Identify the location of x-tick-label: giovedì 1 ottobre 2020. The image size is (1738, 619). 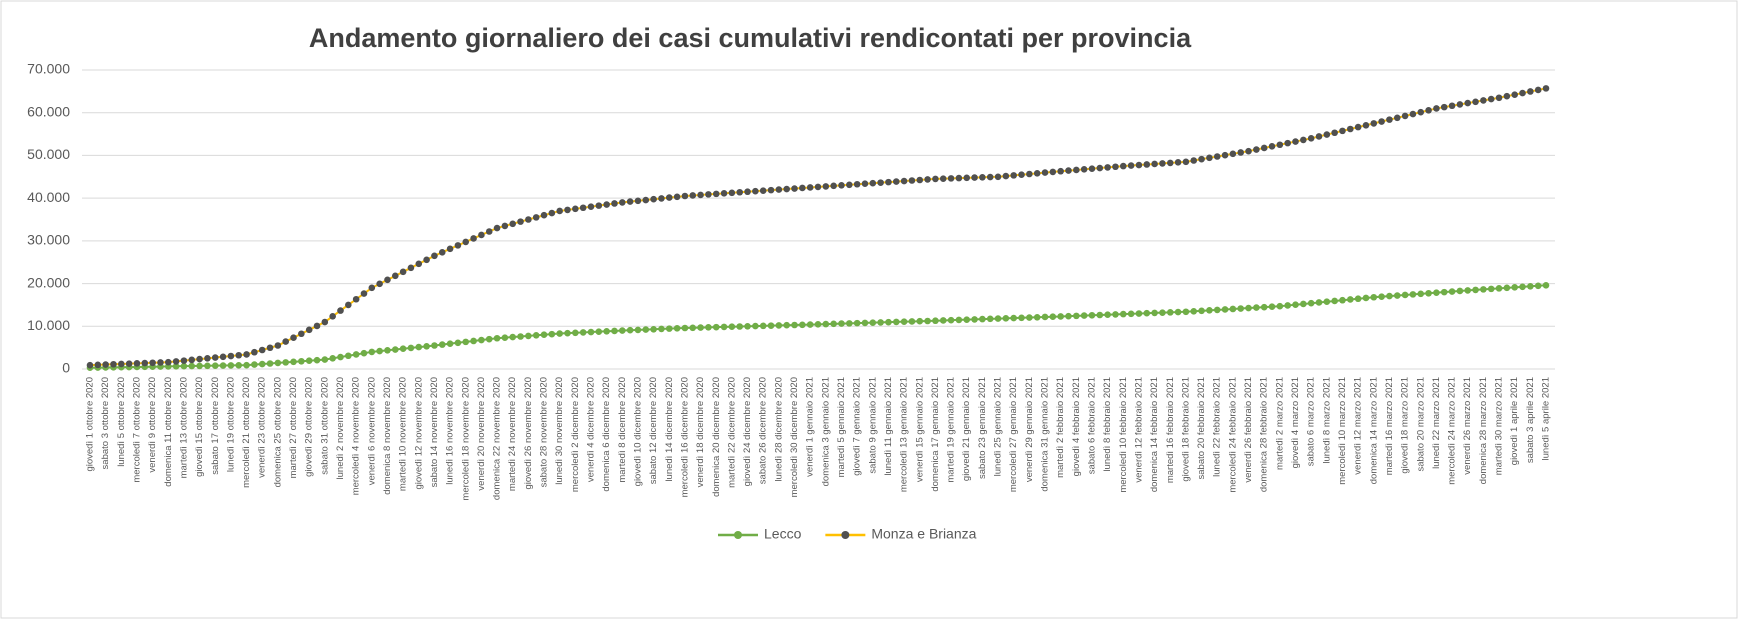
(90, 424).